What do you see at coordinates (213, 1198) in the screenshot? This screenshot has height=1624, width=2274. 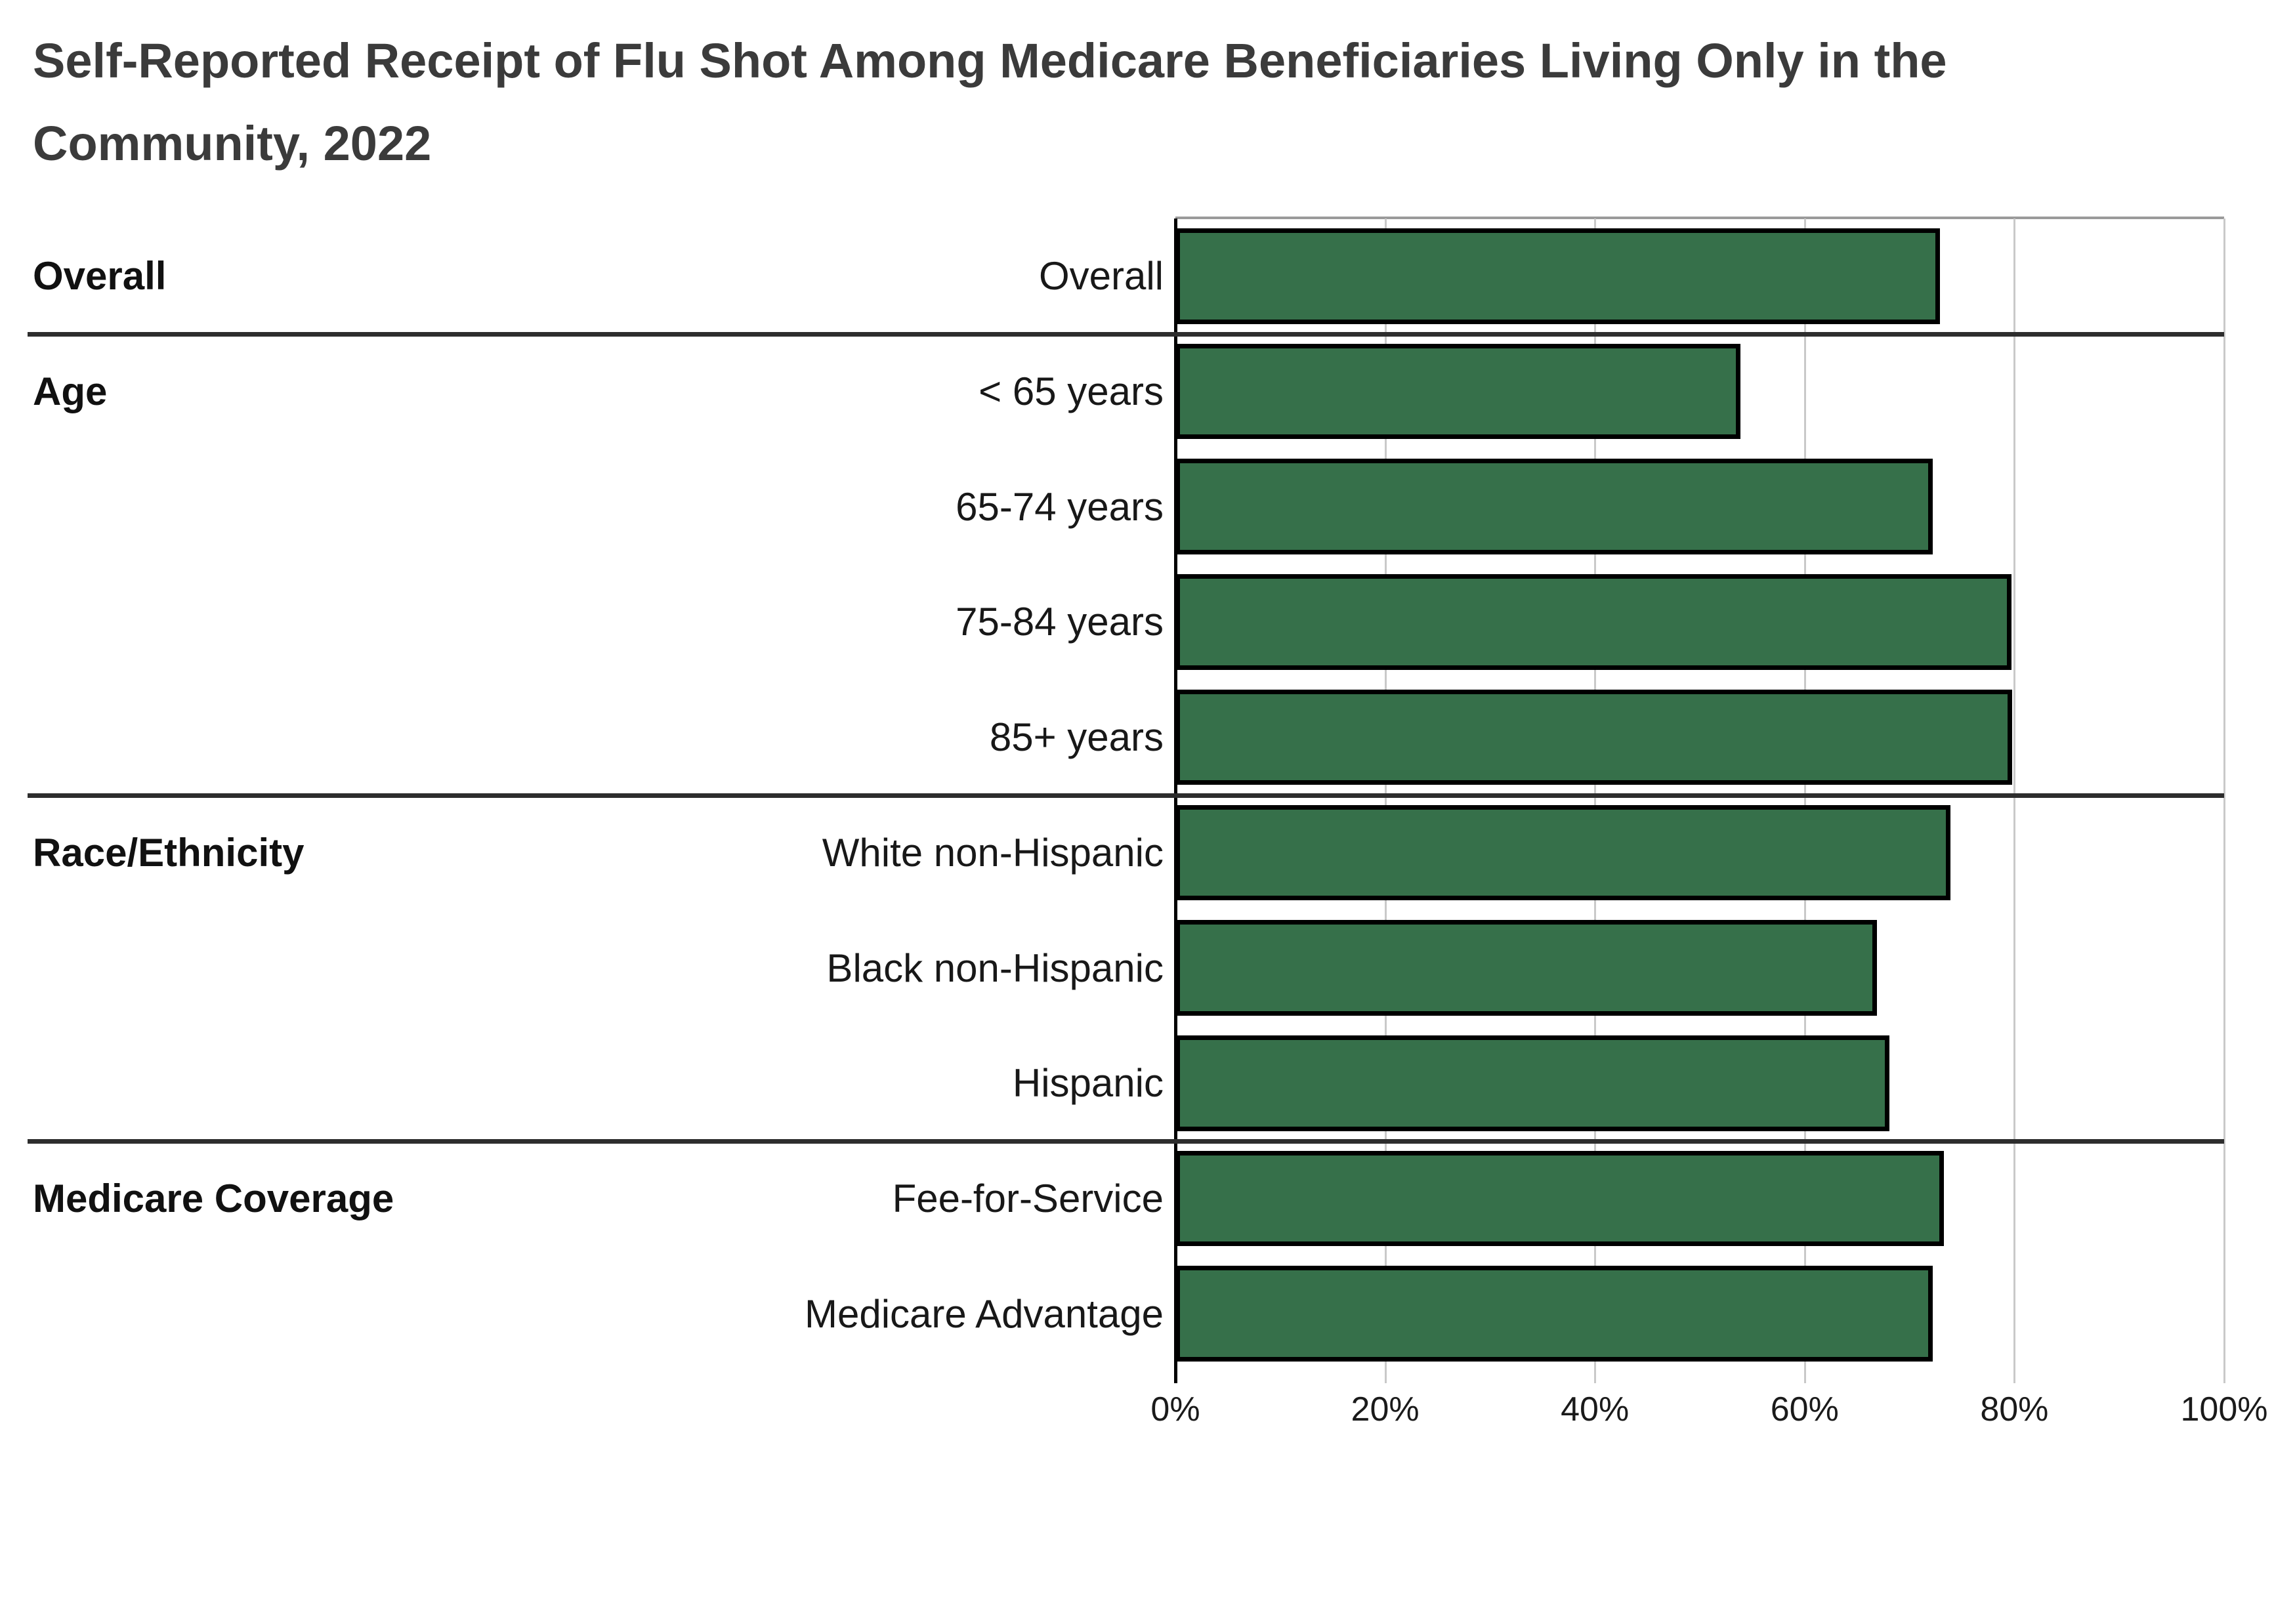 I see `group-label: Medicare Coverage` at bounding box center [213, 1198].